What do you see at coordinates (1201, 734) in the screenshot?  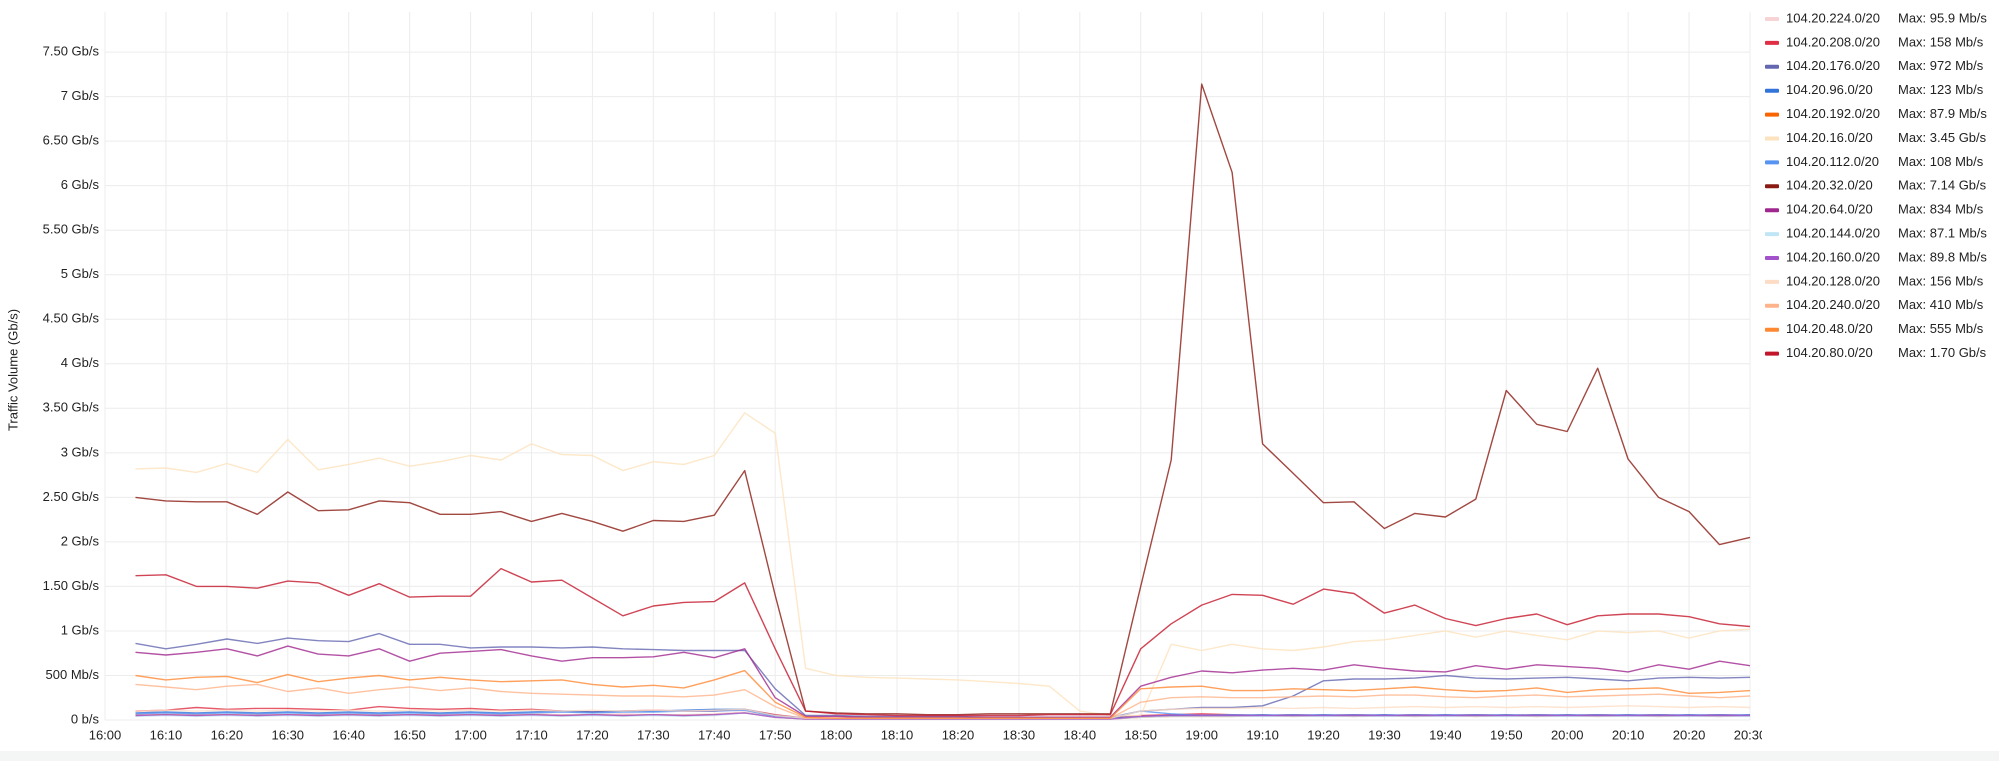 I see `x-tick-label: 19:00` at bounding box center [1201, 734].